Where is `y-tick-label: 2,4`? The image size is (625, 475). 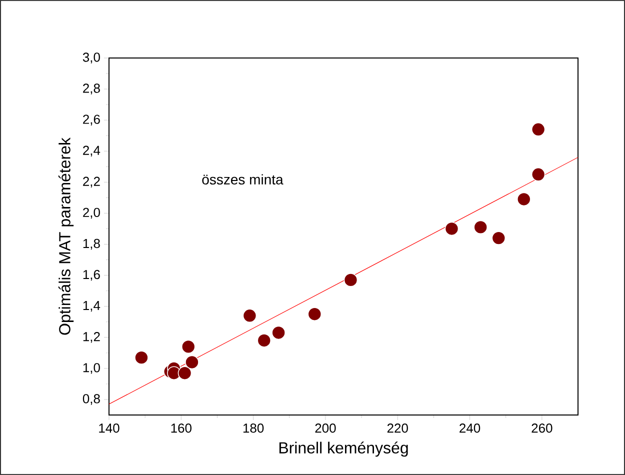
y-tick-label: 2,4 is located at coordinates (91, 151).